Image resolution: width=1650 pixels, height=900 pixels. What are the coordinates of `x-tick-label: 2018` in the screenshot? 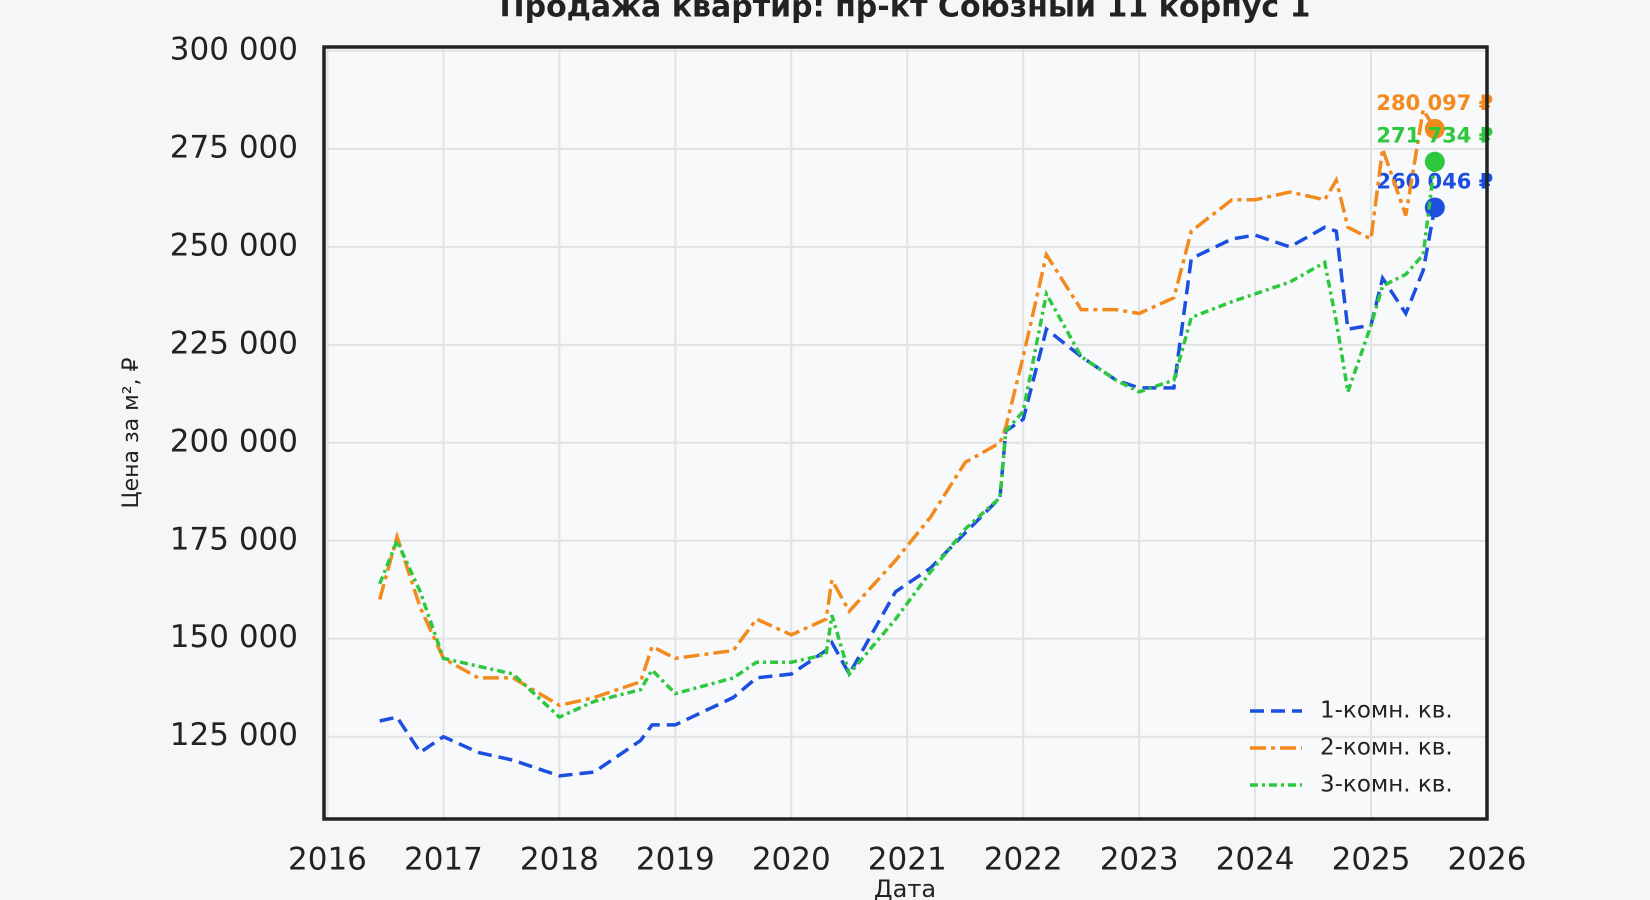 It's located at (559, 860).